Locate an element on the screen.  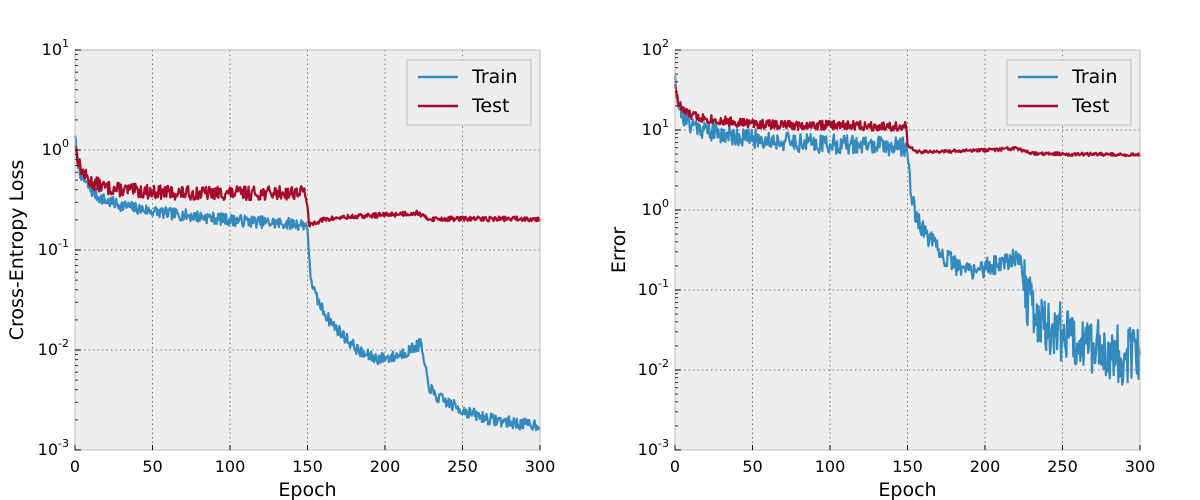
y-tick-label: 10² is located at coordinates (655, 48).